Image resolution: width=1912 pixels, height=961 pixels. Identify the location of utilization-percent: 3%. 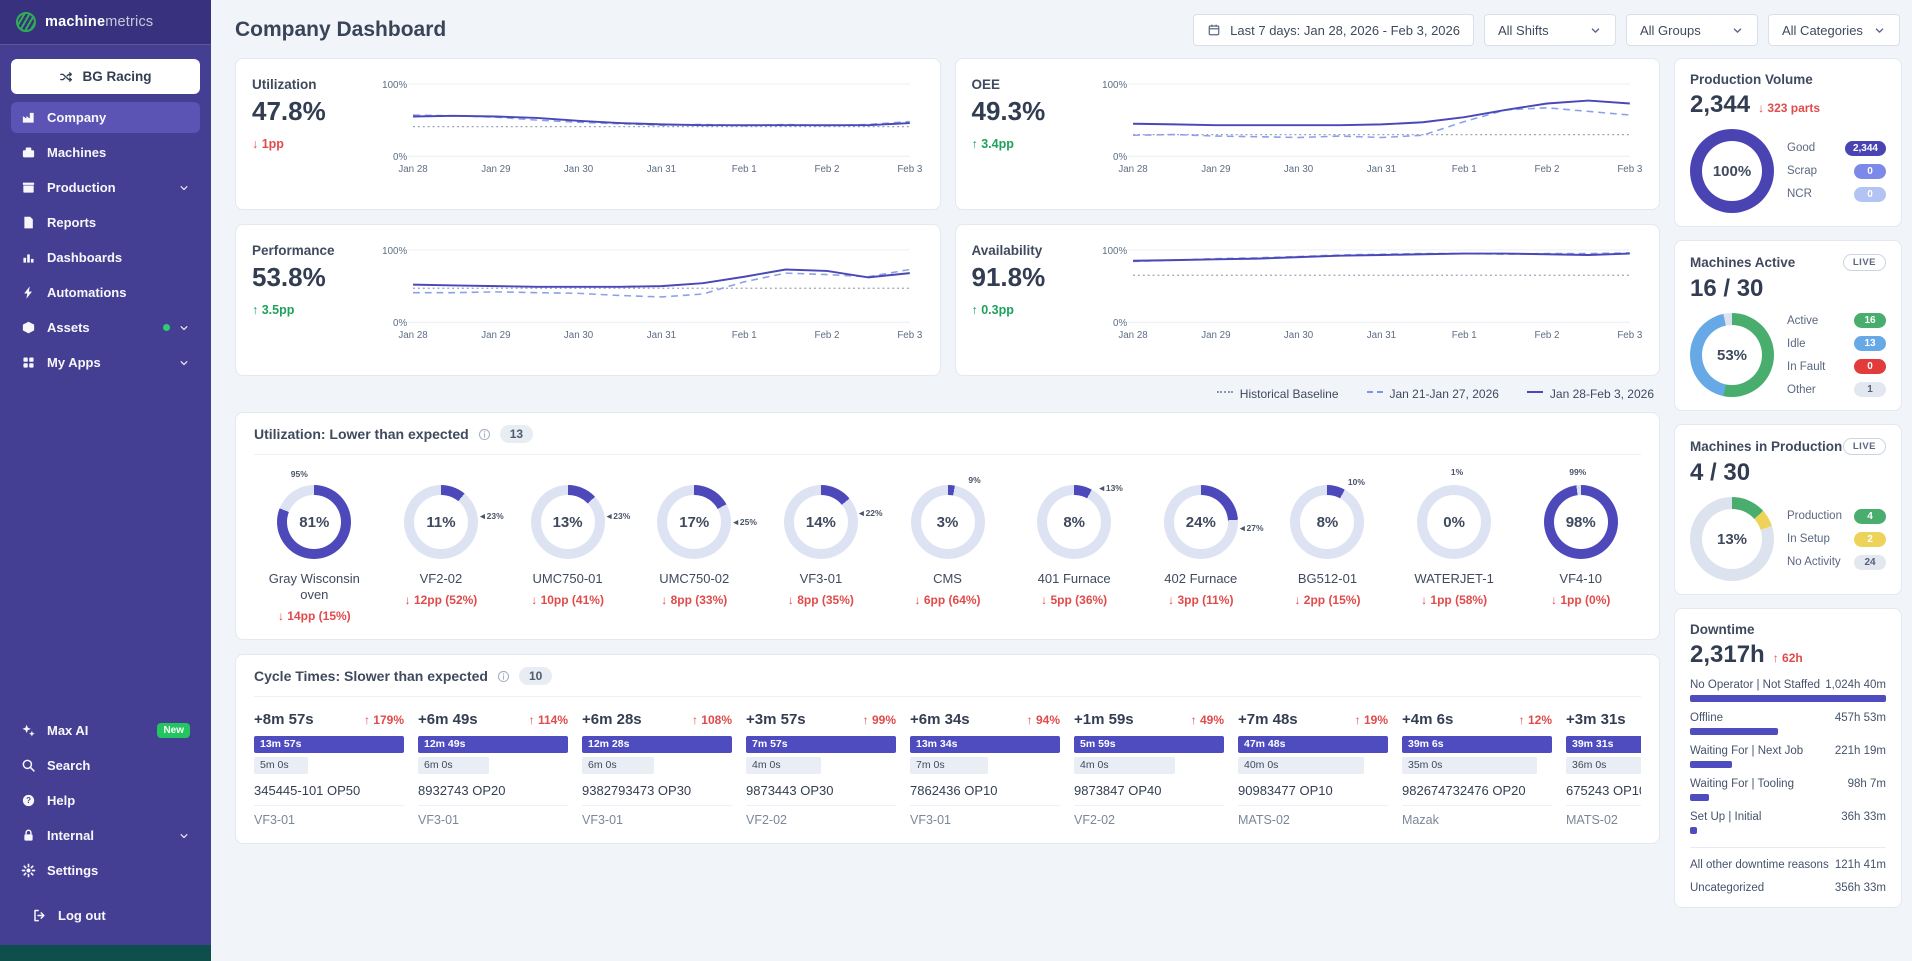
(947, 522).